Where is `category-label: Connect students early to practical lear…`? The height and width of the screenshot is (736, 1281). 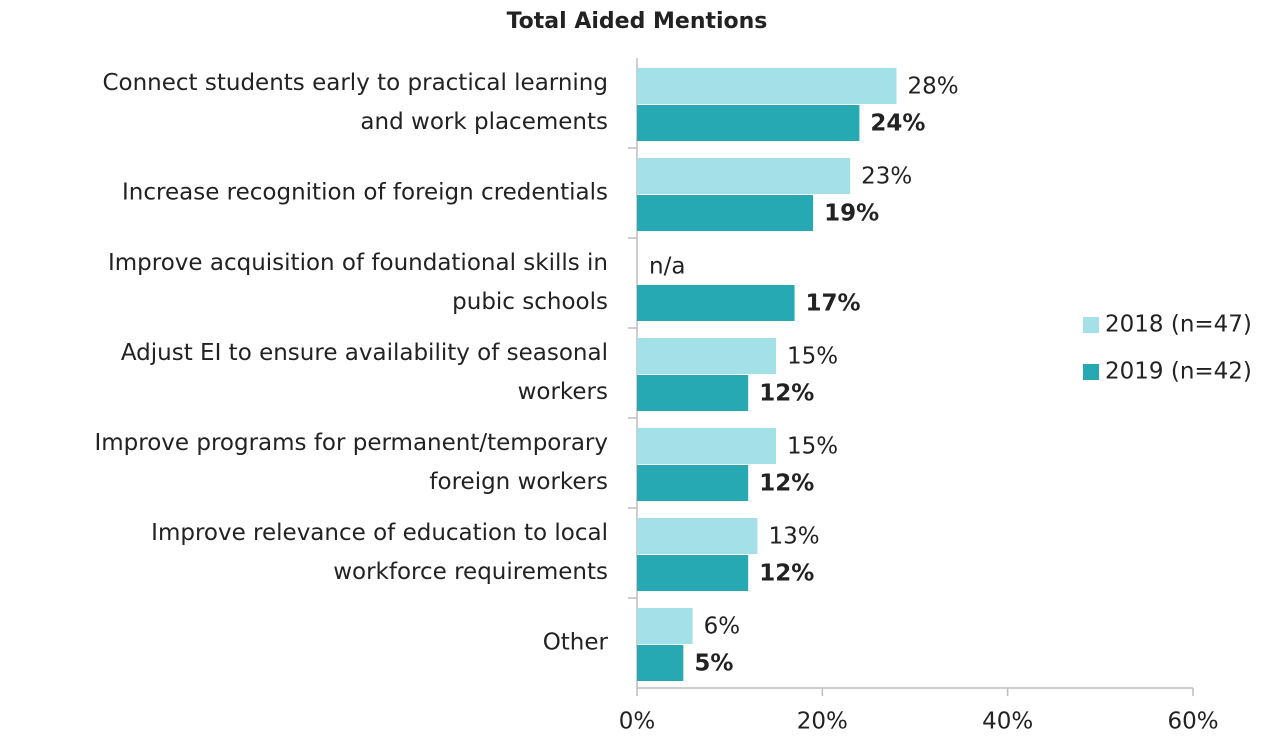
category-label: Connect students early to practical lear… is located at coordinates (355, 83).